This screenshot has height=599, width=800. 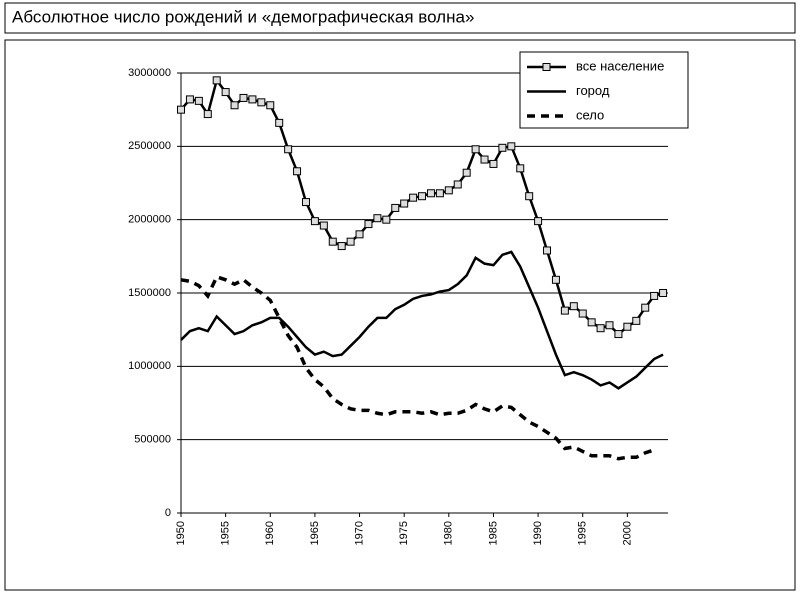 What do you see at coordinates (620, 65) in the screenshot?
I see `legend-label: все население` at bounding box center [620, 65].